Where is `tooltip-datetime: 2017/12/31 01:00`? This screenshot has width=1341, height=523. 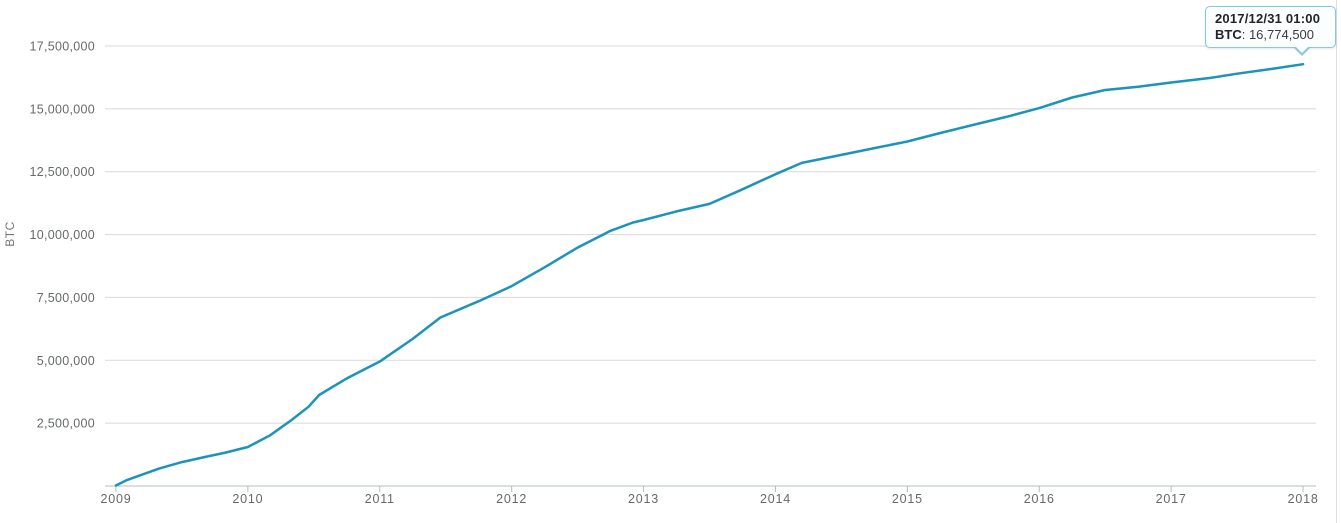 tooltip-datetime: 2017/12/31 01:00 is located at coordinates (1268, 18).